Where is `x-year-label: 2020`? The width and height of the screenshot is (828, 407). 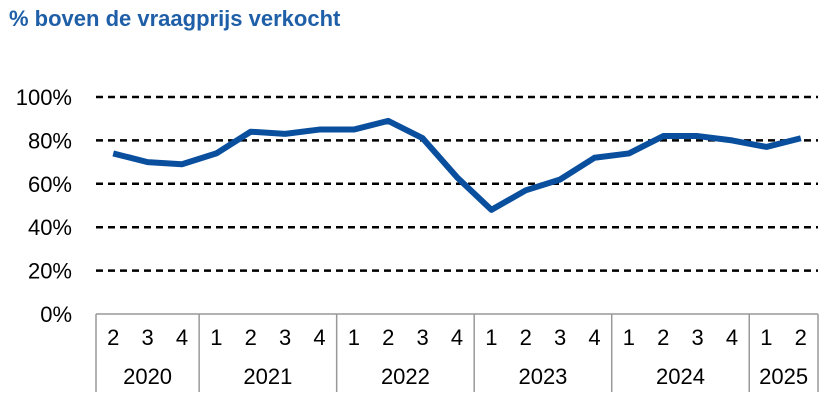
x-year-label: 2020 is located at coordinates (147, 376).